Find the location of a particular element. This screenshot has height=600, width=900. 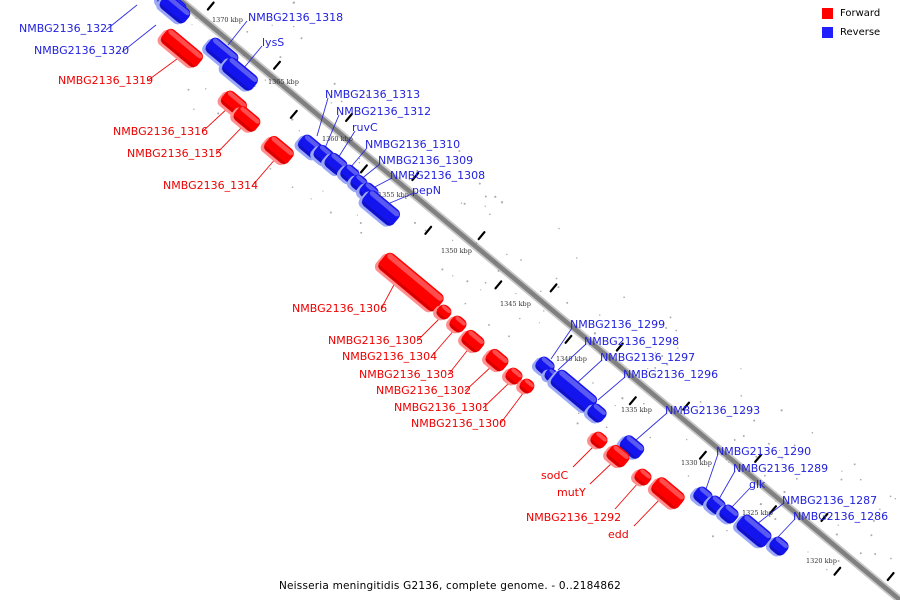

ruler-tick-label: 1355 kbp is located at coordinates (393, 195).